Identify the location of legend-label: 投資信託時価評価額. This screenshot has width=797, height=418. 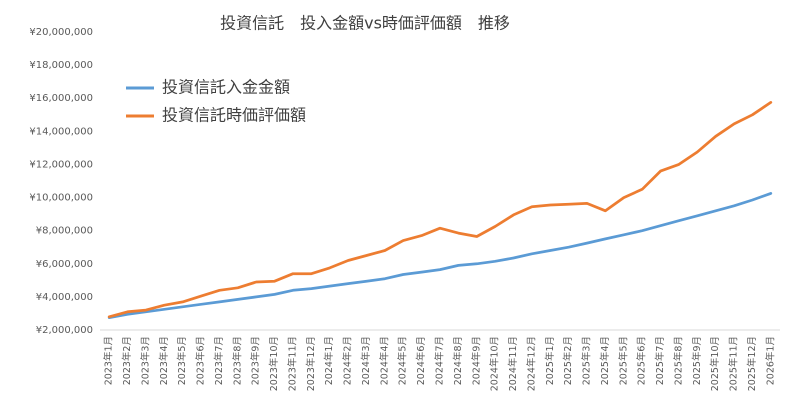
(234, 115).